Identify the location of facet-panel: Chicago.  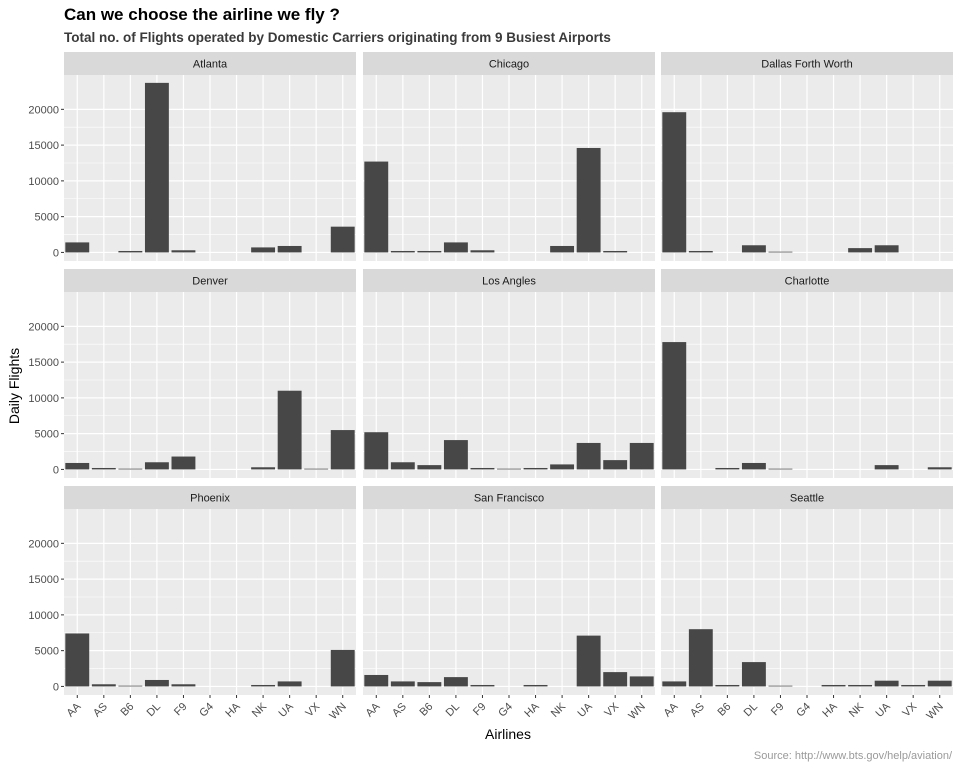
(509, 156).